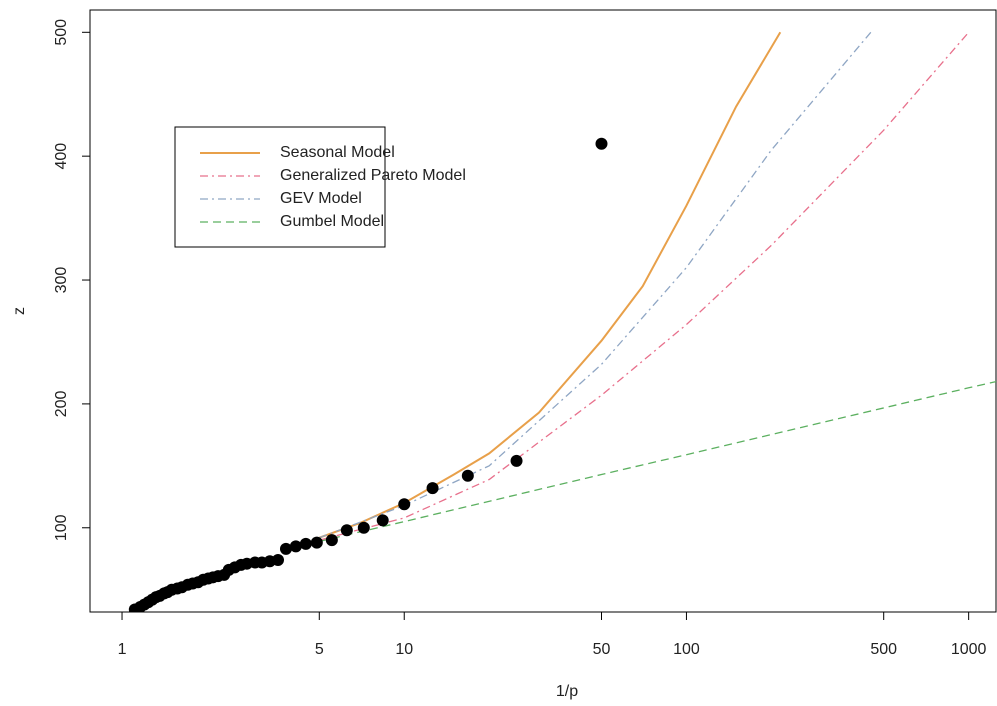 Image resolution: width=997 pixels, height=706 pixels. What do you see at coordinates (337, 152) in the screenshot?
I see `legend-label: Seasonal Model` at bounding box center [337, 152].